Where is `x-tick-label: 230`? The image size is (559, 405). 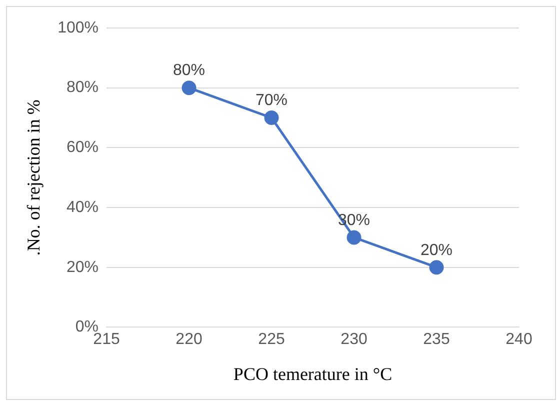 x-tick-label: 230 is located at coordinates (354, 339).